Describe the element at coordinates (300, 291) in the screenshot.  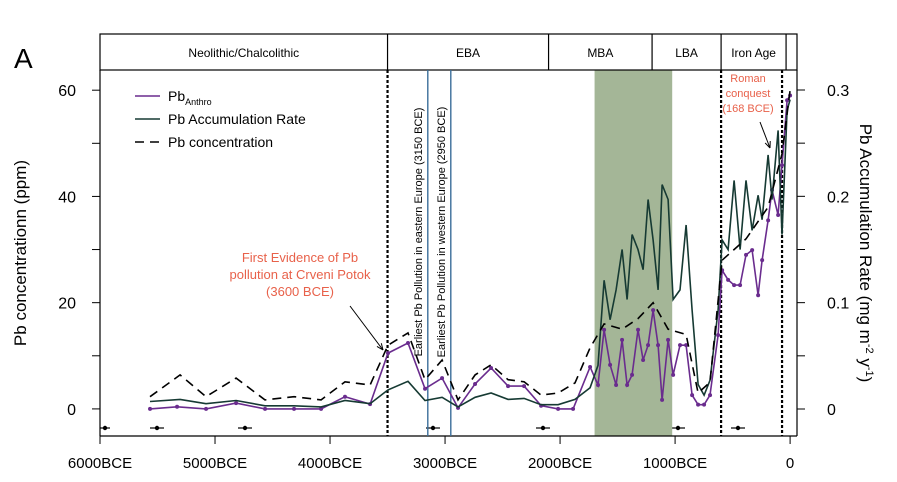
I see `annotation: (3600 BCE)` at that location.